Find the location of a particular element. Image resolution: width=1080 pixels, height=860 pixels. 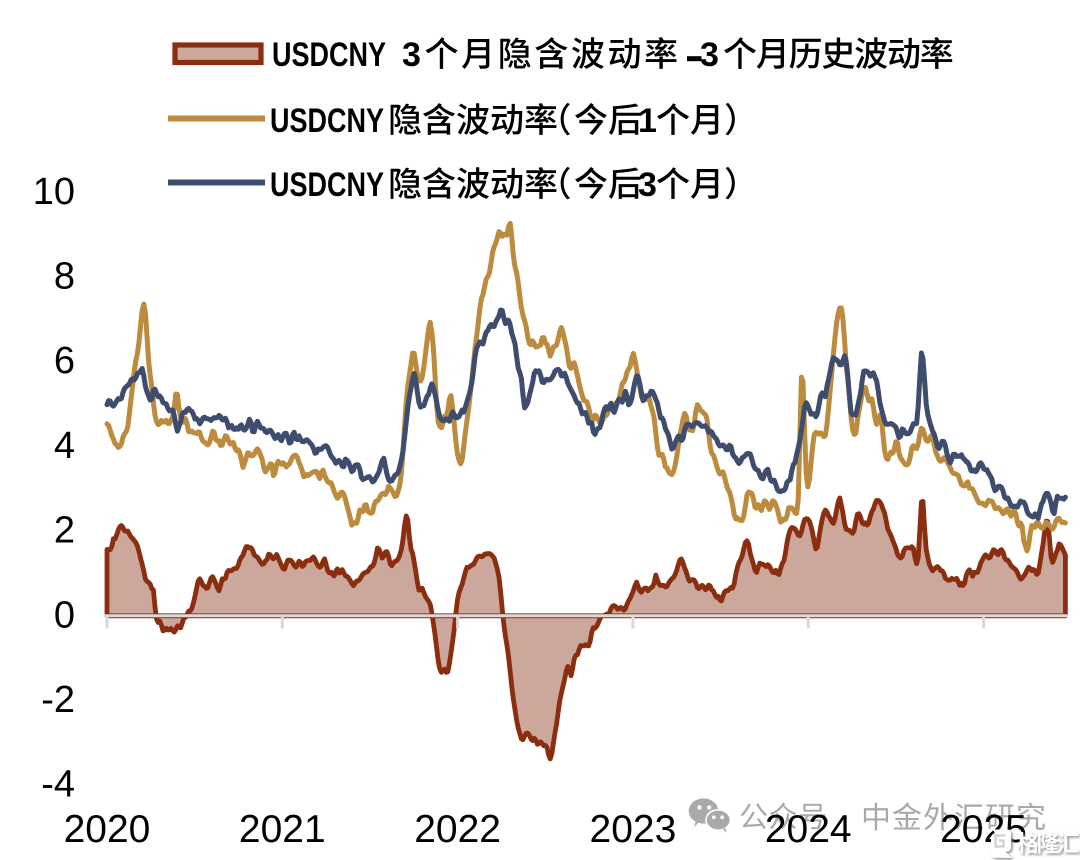

svg-text: 0 is located at coordinates (64, 615).